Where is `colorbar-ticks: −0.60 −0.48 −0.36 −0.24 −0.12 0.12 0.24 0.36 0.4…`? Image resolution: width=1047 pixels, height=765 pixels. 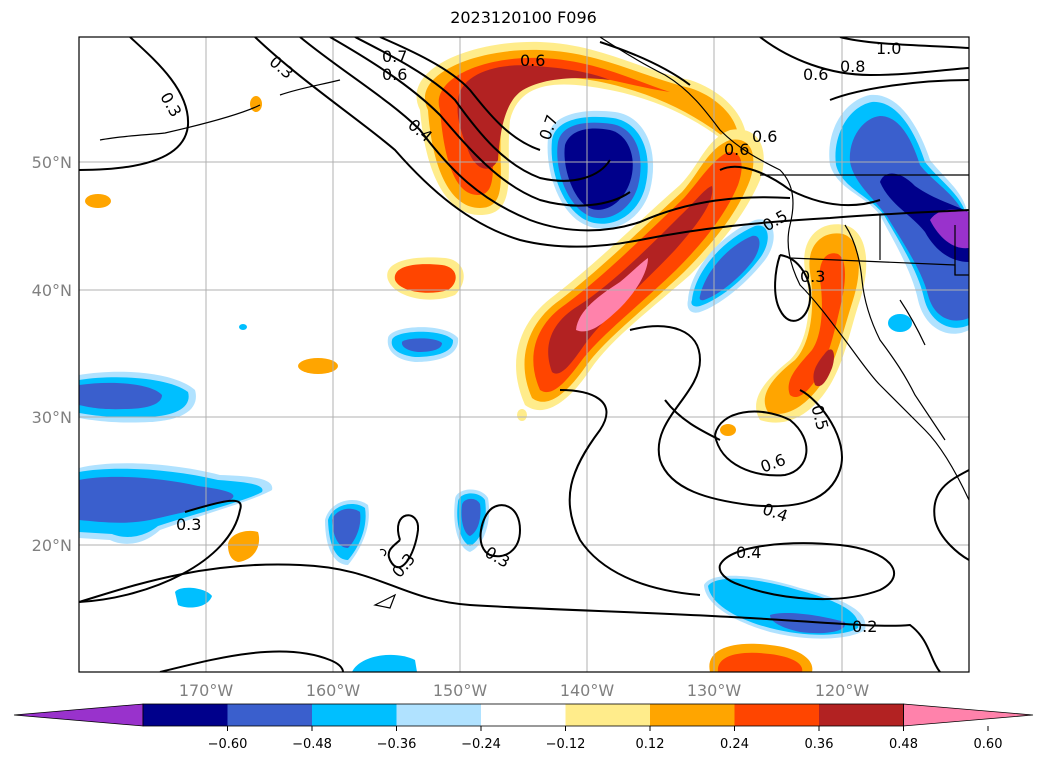
colorbar-ticks: −0.60 −0.48 −0.36 −0.24 −0.12 0.12 0.24 0.36 0.4… is located at coordinates (605, 739).